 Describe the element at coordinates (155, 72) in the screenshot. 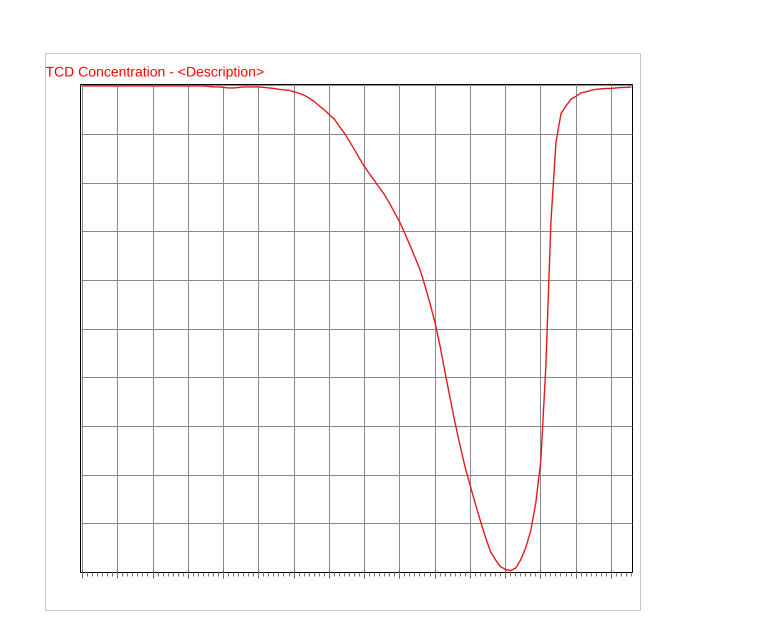

I see `chart-title: TCD Concentration - <Description>` at that location.